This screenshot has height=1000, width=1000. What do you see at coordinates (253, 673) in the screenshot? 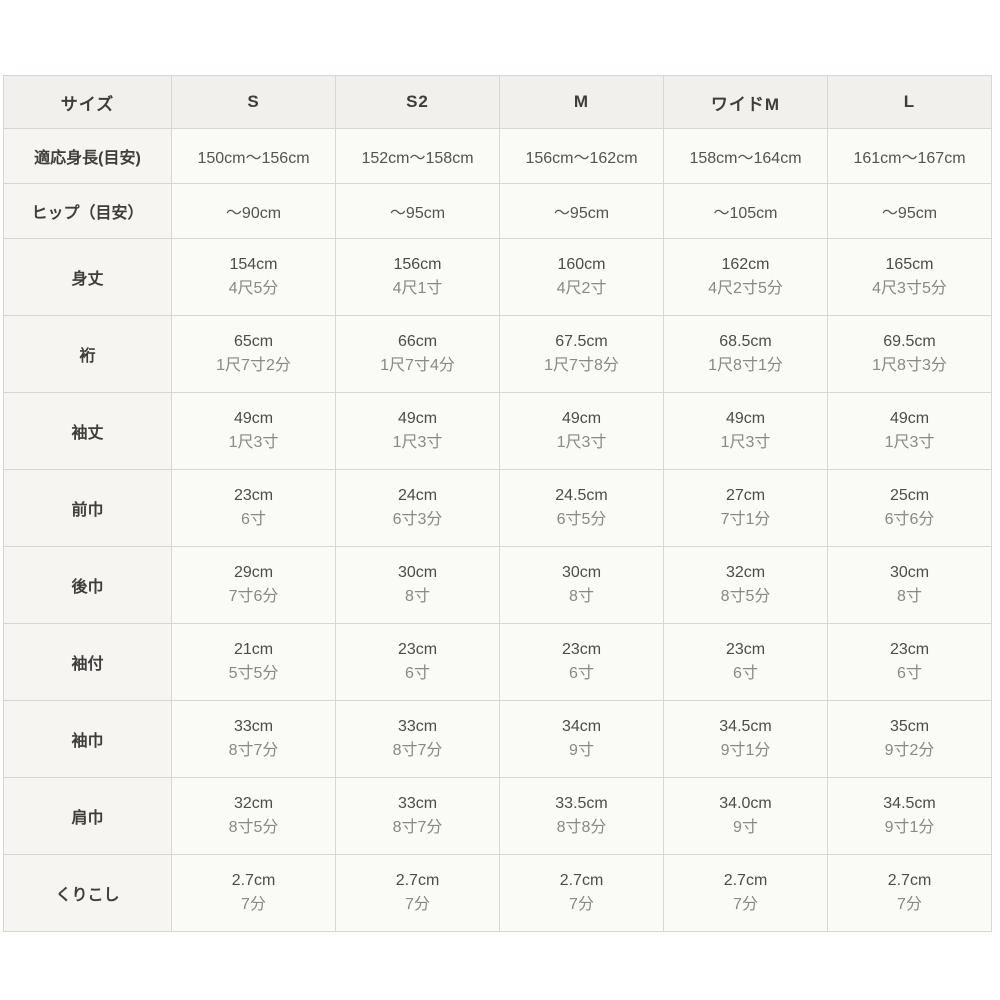
I see `value-wasai: 5寸5分` at bounding box center [253, 673].